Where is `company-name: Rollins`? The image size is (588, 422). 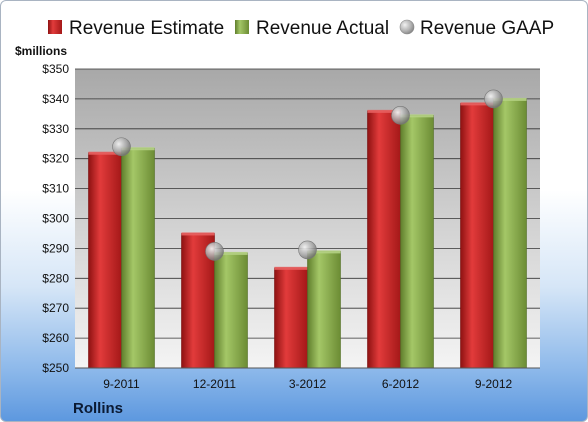
company-name: Rollins is located at coordinates (98, 408).